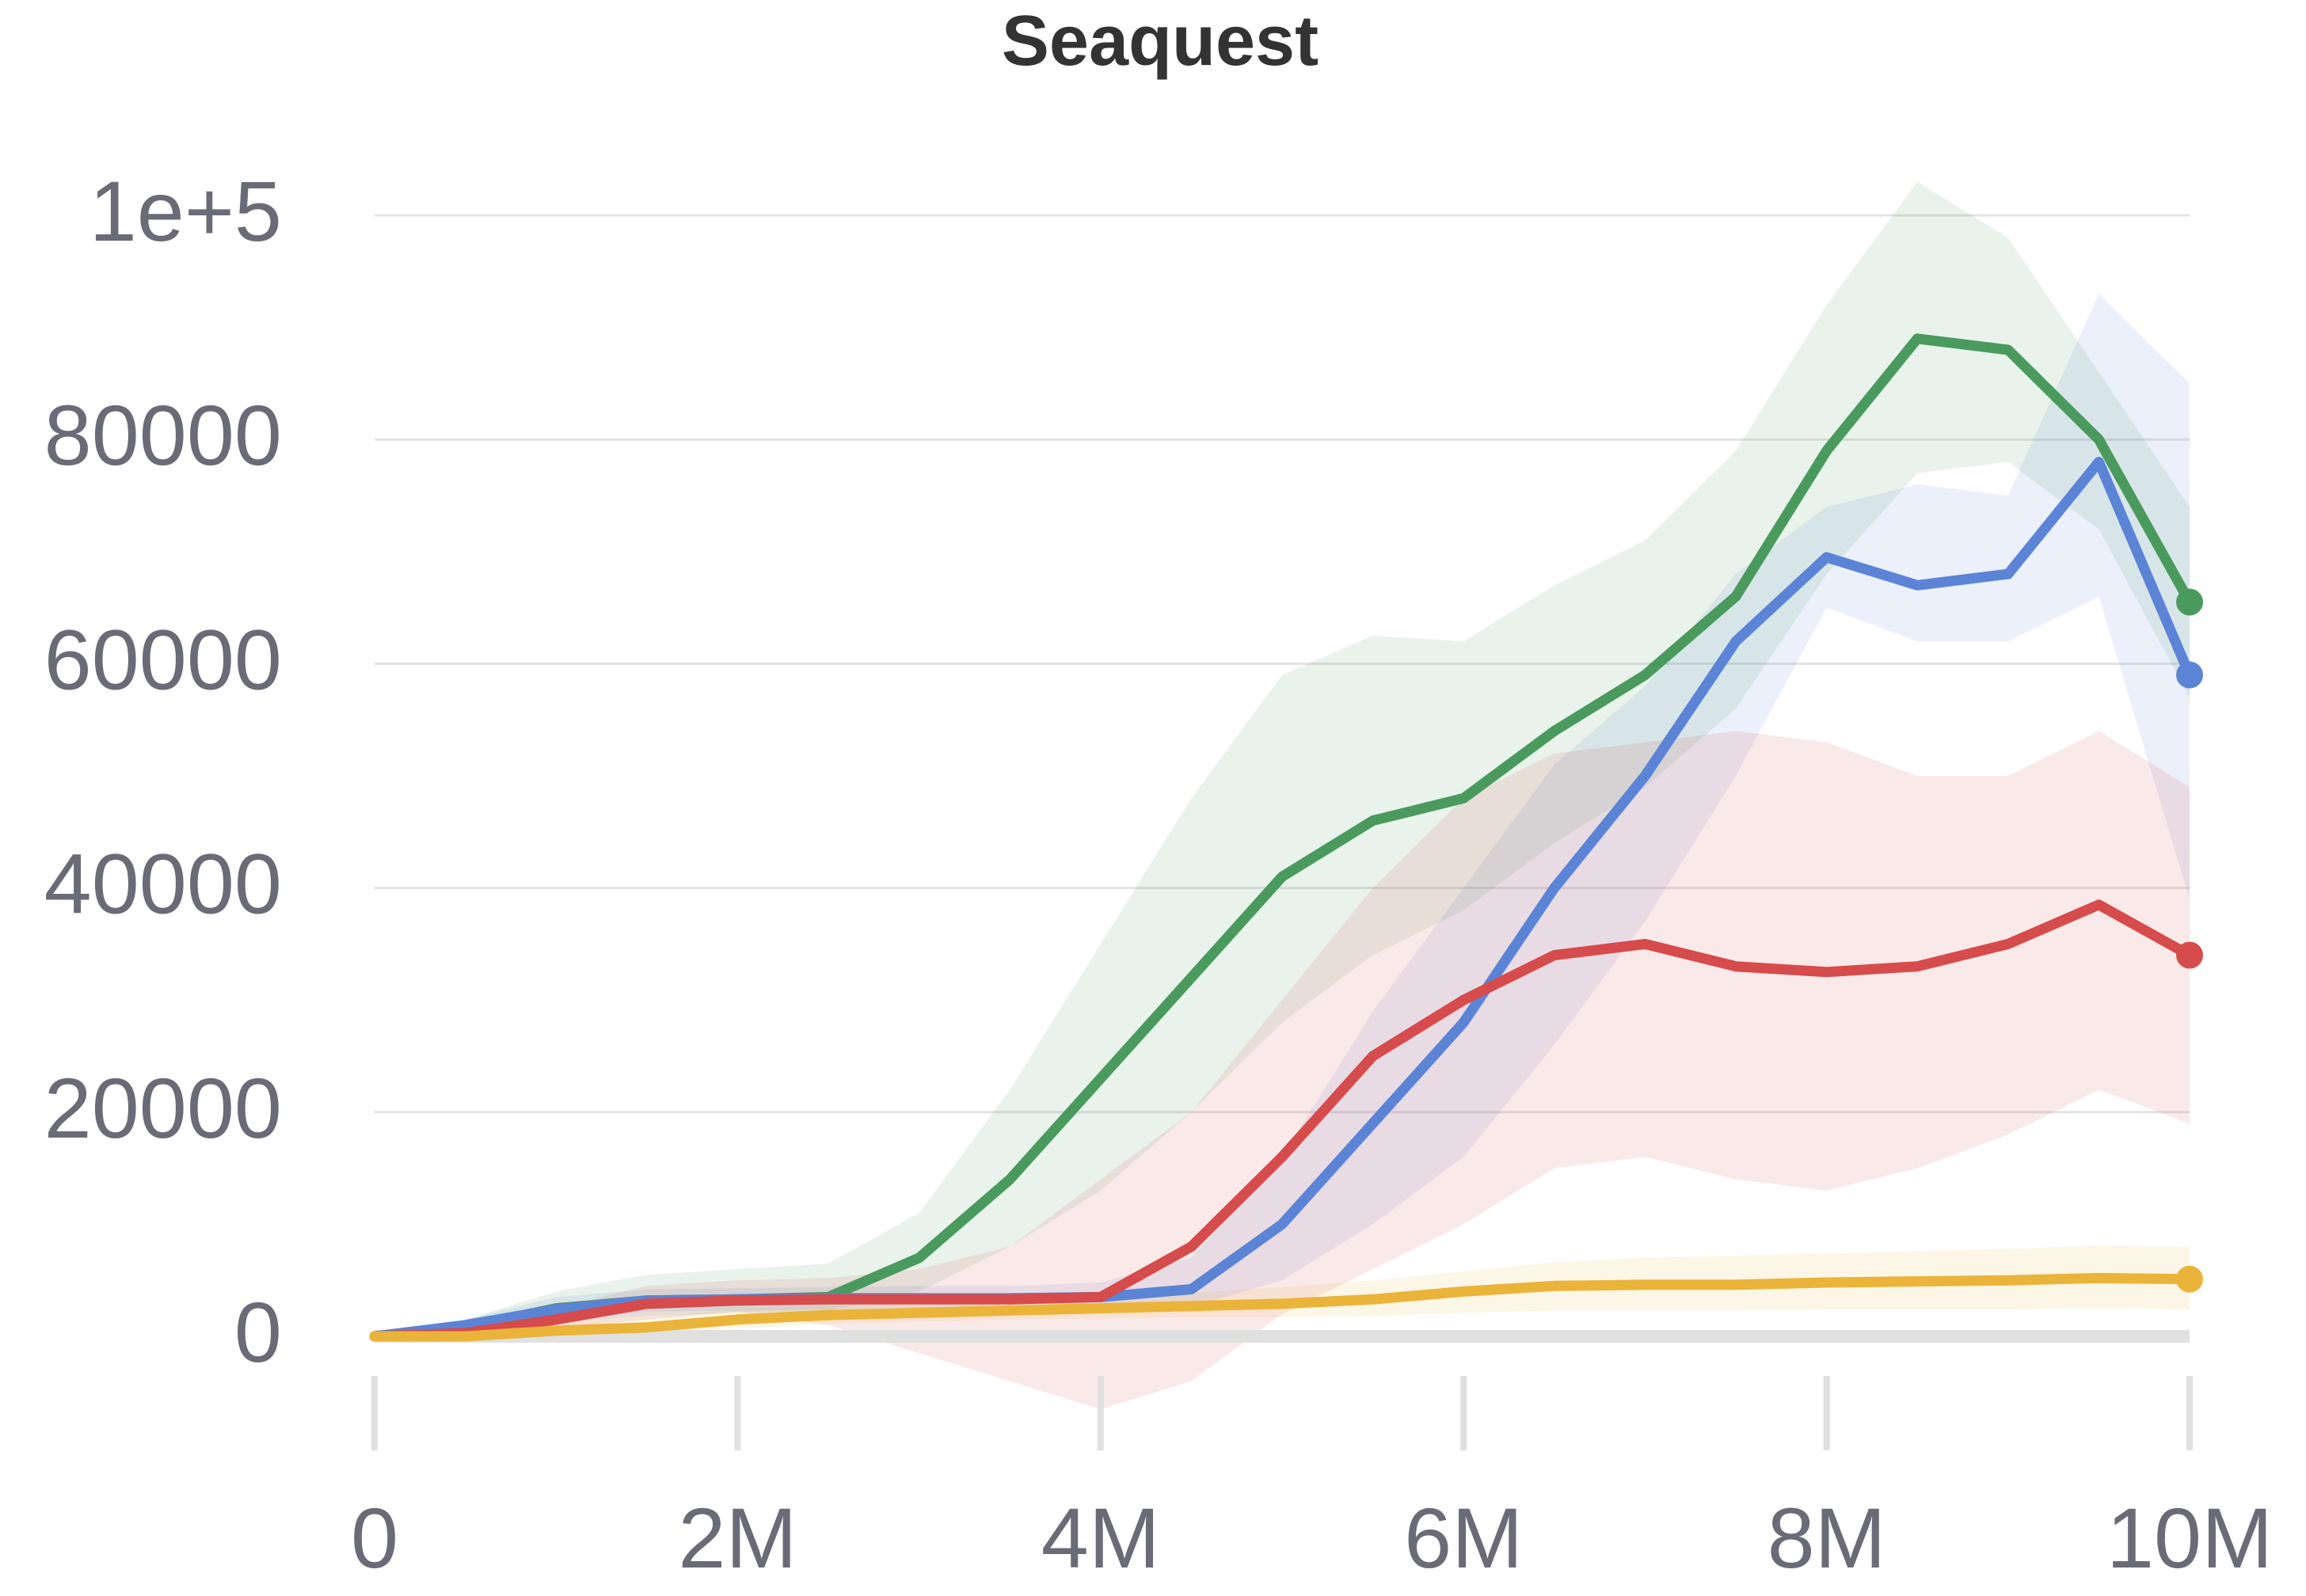 The image size is (2306, 1596). I want to click on x-tick-label: 0, so click(374, 1538).